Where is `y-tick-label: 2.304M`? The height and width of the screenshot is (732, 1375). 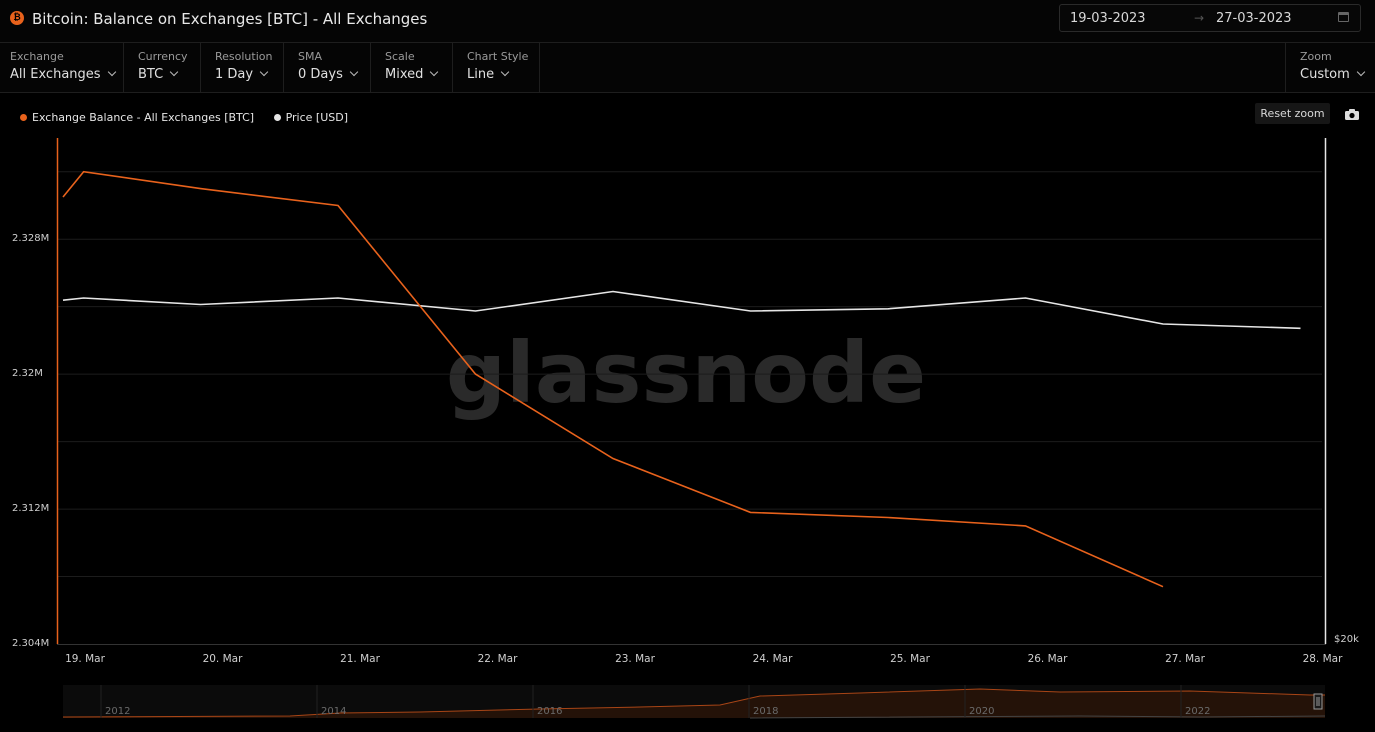 y-tick-label: 2.304M is located at coordinates (30, 643).